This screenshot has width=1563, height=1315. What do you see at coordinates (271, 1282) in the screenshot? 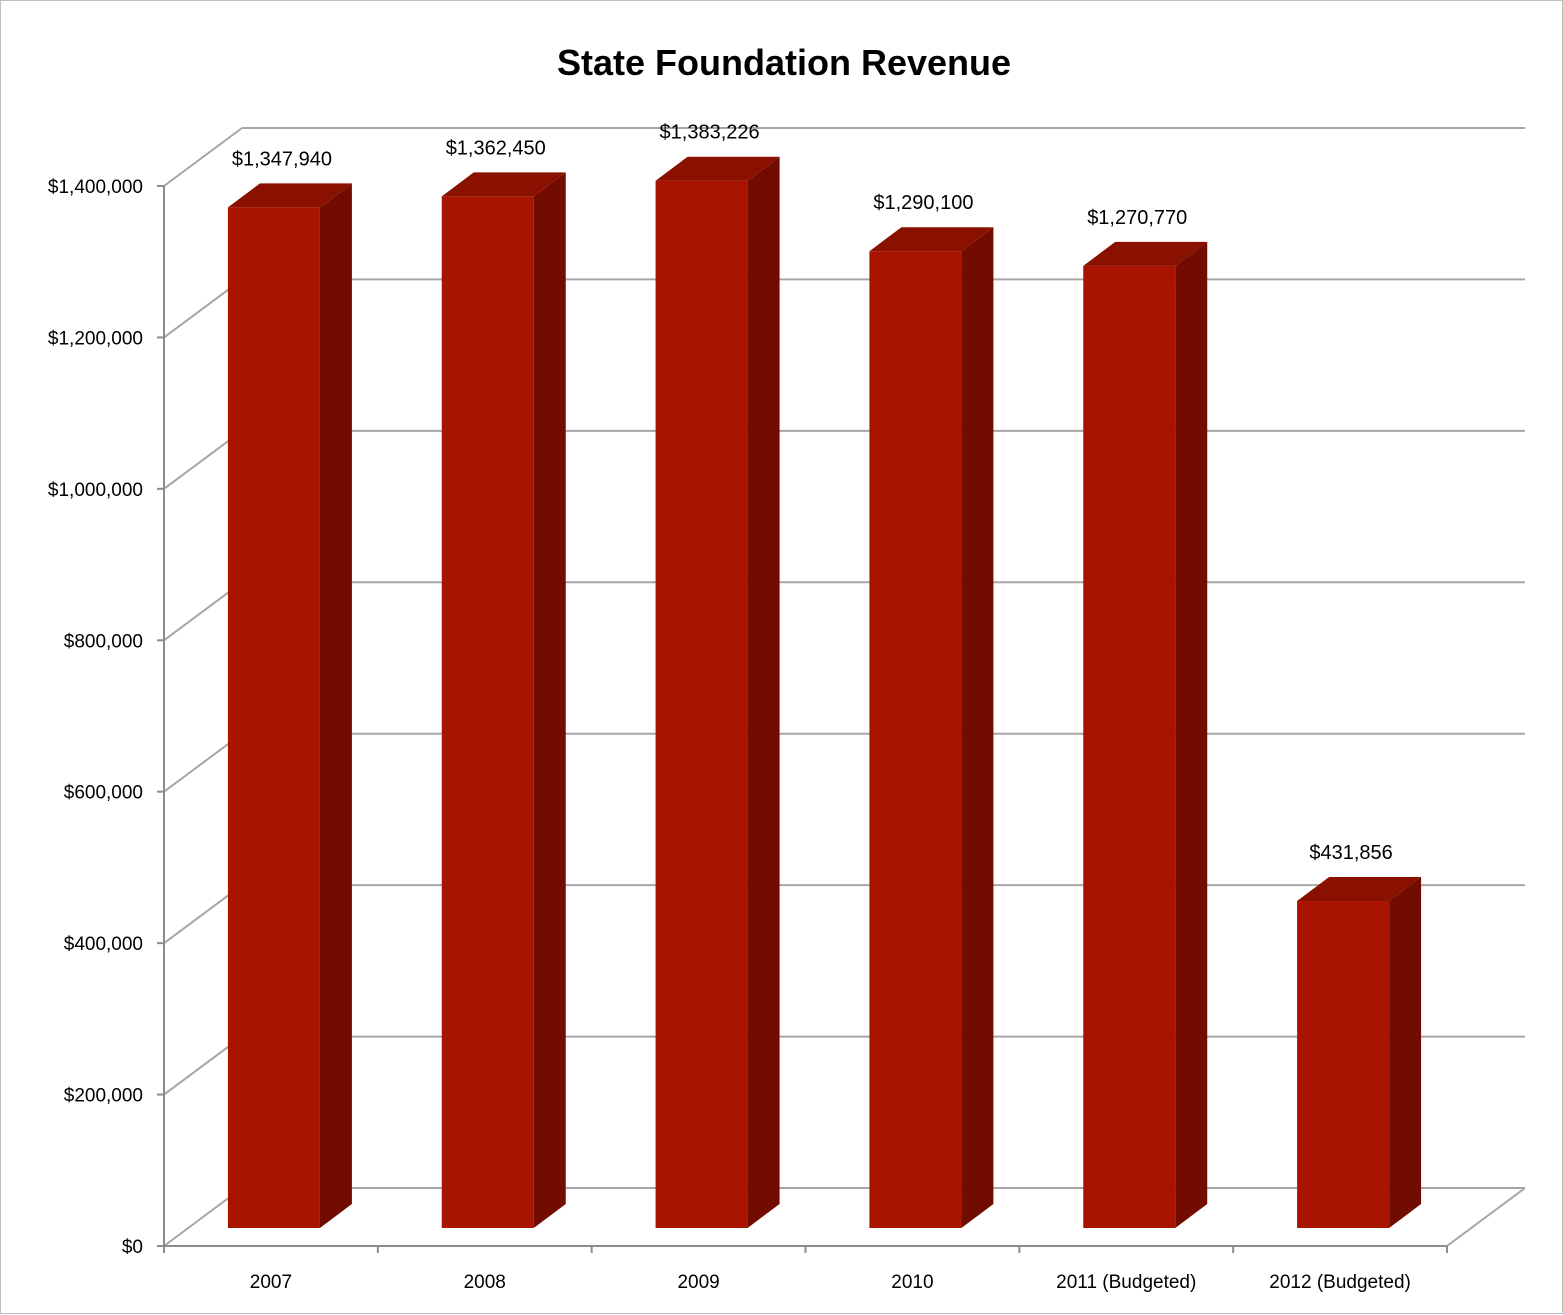
I see `x-tick-label: 2007` at bounding box center [271, 1282].